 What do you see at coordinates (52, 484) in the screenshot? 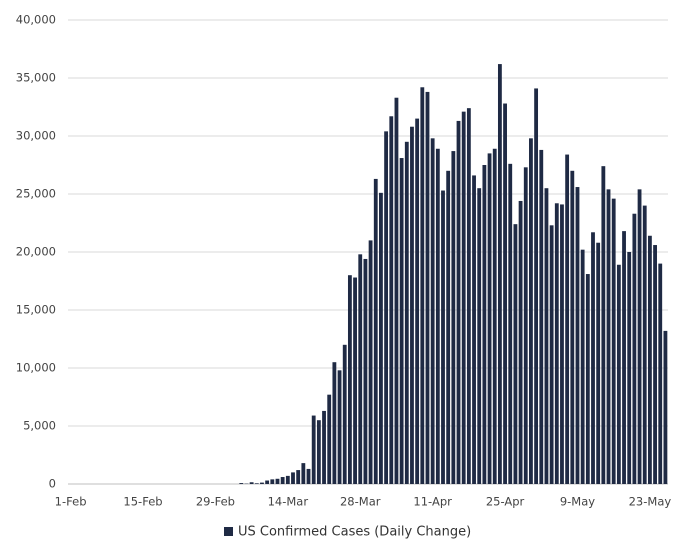
I see `y-tick-label: 0` at bounding box center [52, 484].